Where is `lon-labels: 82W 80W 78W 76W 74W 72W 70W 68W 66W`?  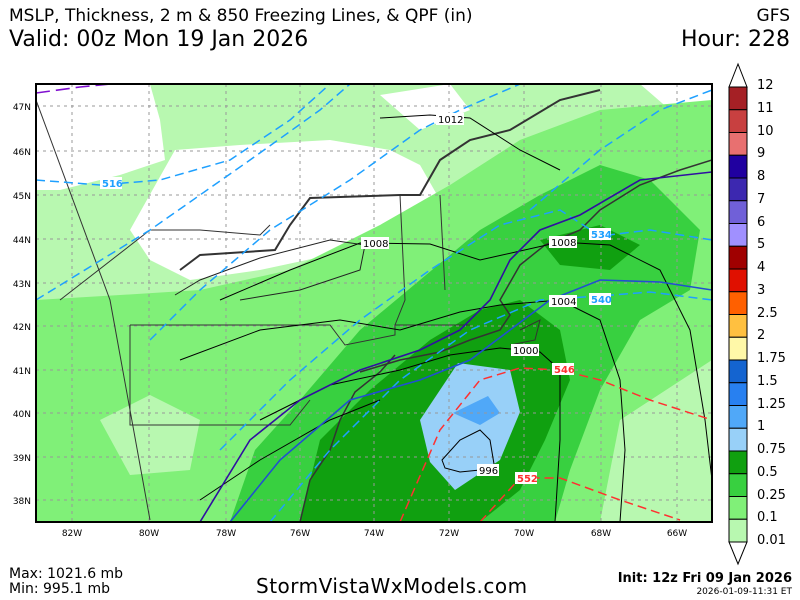 lon-labels: 82W 80W 78W 76W 74W 72W 70W 68W 66W is located at coordinates (374, 534).